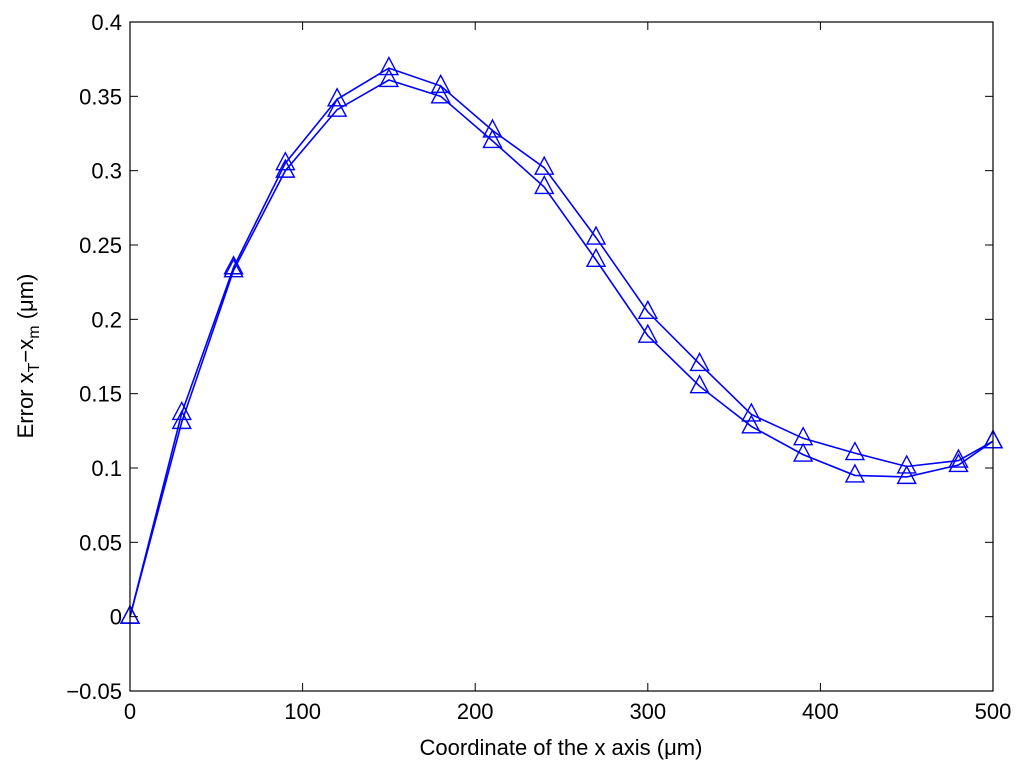  Describe the element at coordinates (25, 405) in the screenshot. I see `y-axis-label-prefix: Error x` at that location.